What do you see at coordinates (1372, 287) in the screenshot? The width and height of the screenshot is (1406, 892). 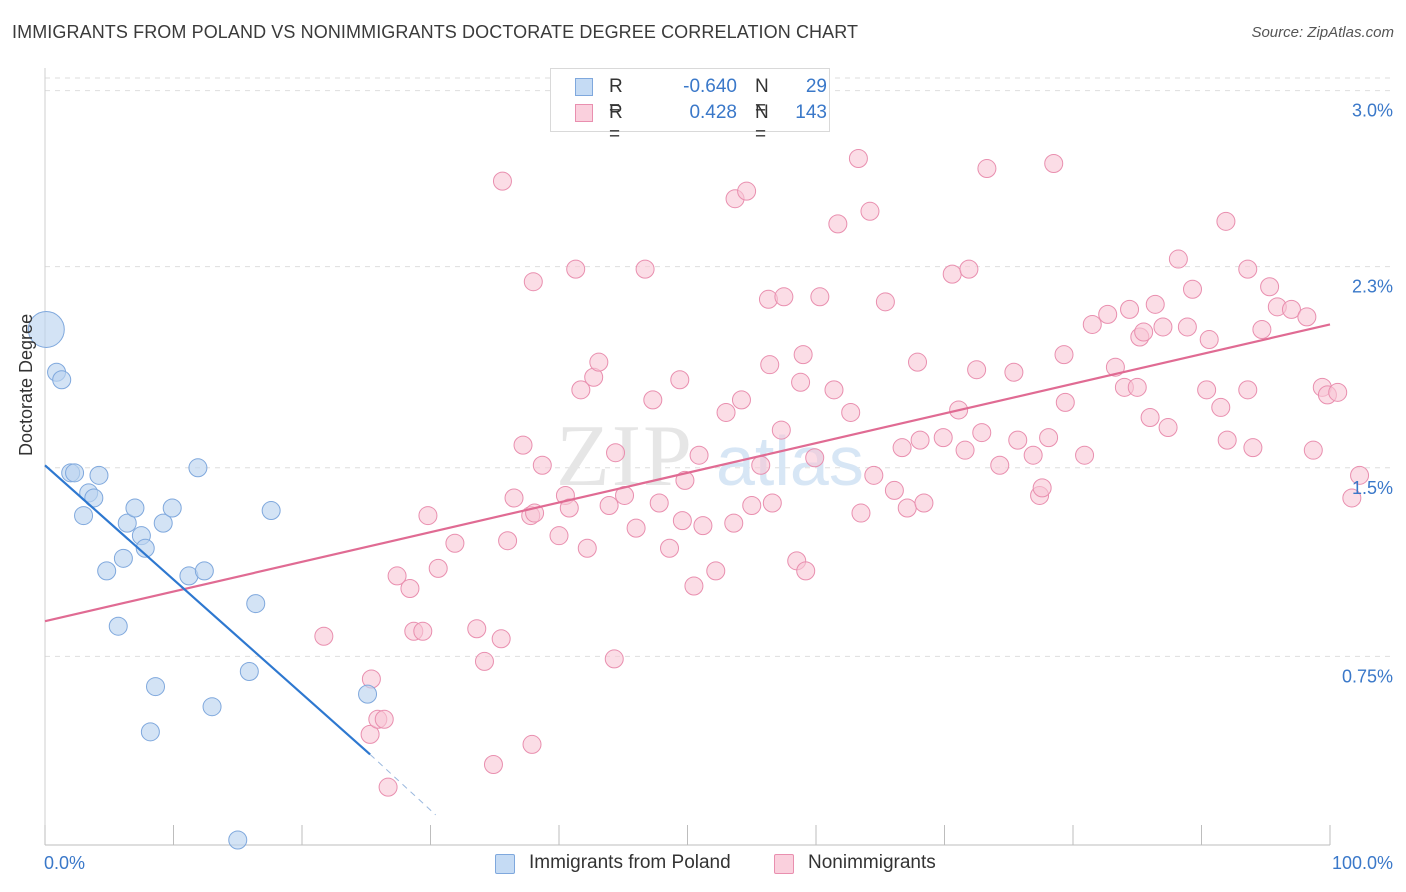 I see `y-tick-label: 2.3%` at bounding box center [1372, 287].